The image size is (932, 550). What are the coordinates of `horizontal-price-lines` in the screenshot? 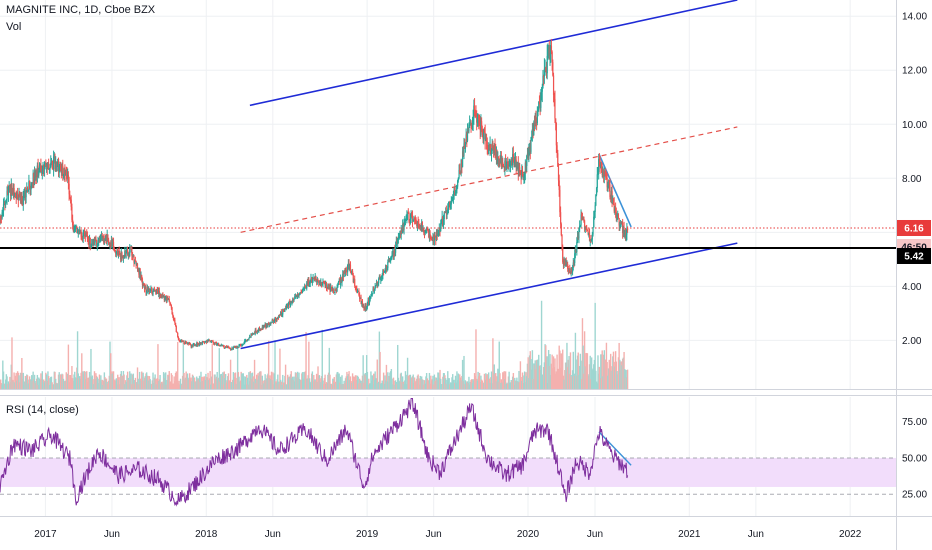 It's located at (448, 238).